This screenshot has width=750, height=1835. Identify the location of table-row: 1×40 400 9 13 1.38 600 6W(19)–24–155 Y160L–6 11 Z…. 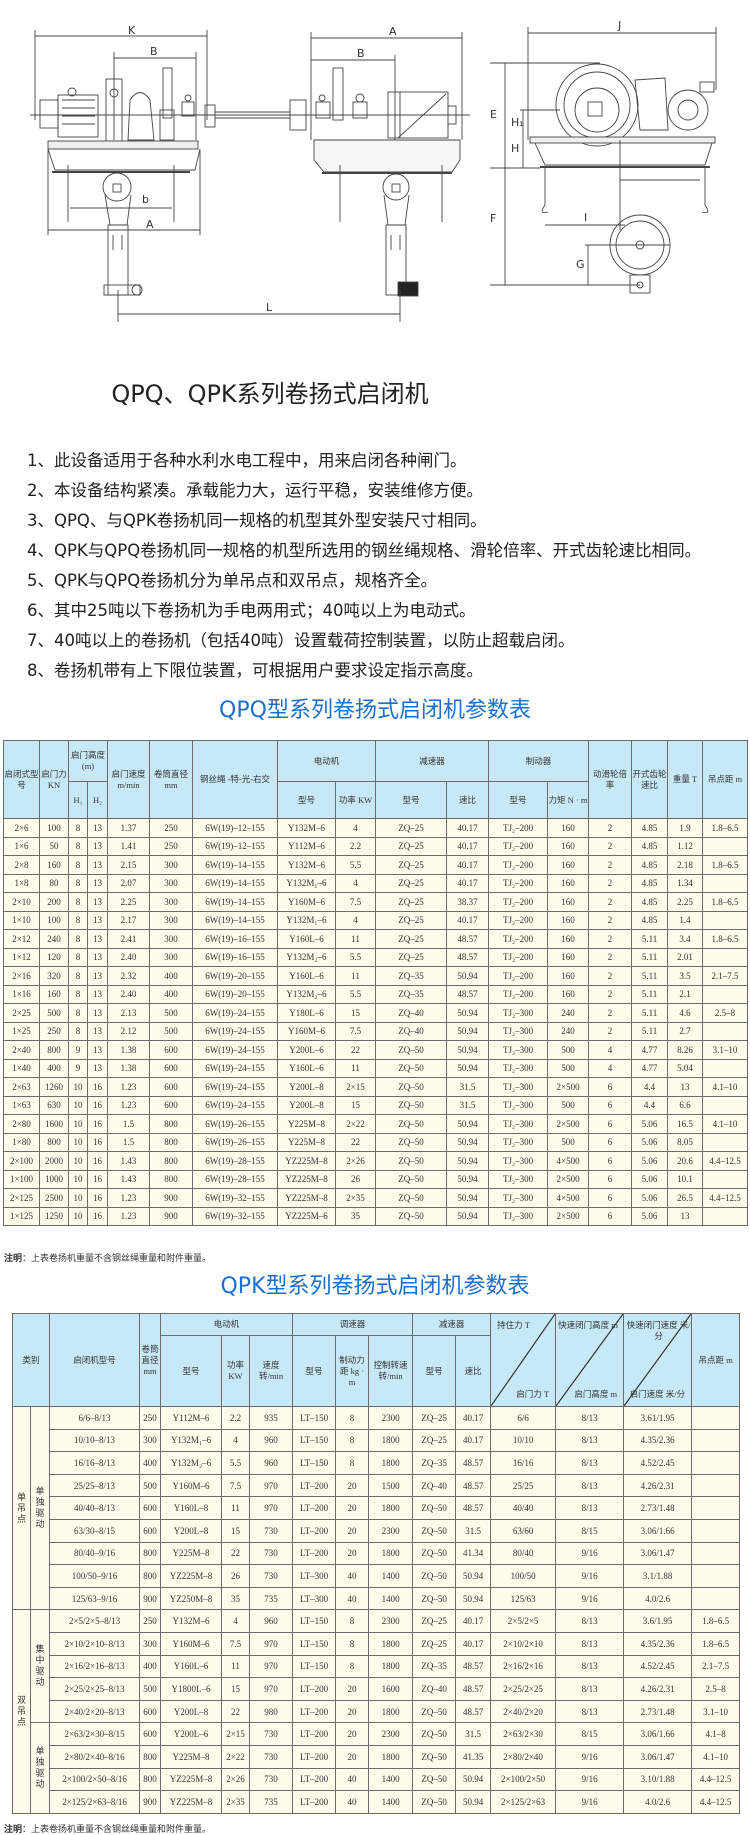
(376, 1068).